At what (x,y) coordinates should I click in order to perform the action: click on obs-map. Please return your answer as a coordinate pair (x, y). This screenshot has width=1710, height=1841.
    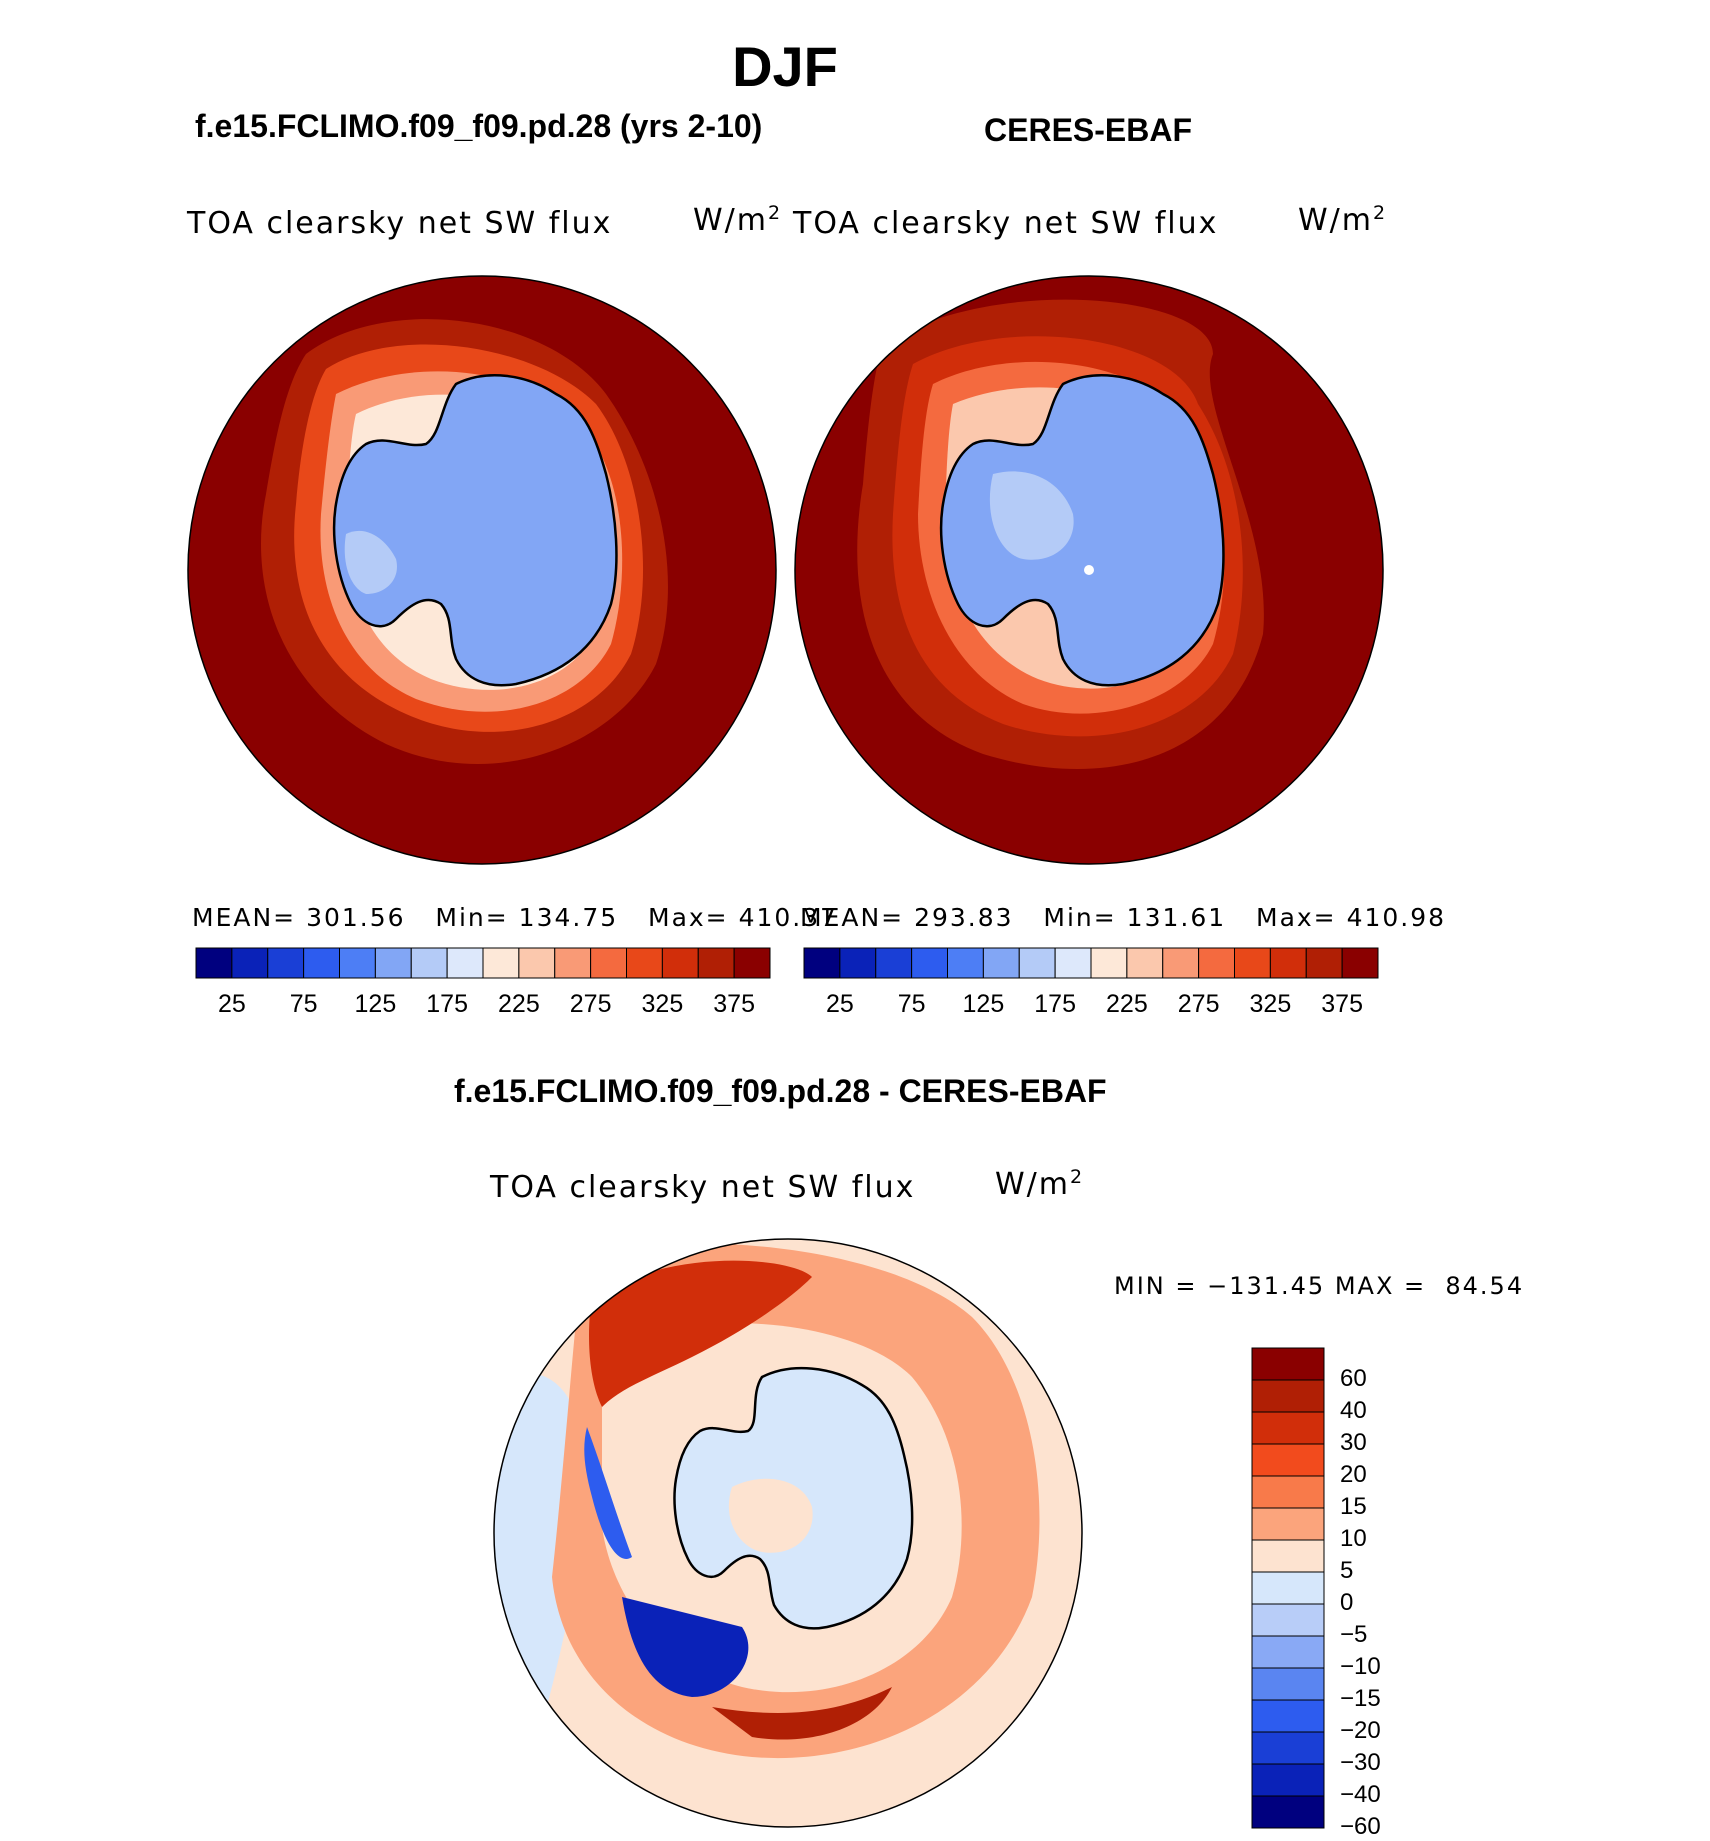
    Looking at the image, I should click on (1089, 570).